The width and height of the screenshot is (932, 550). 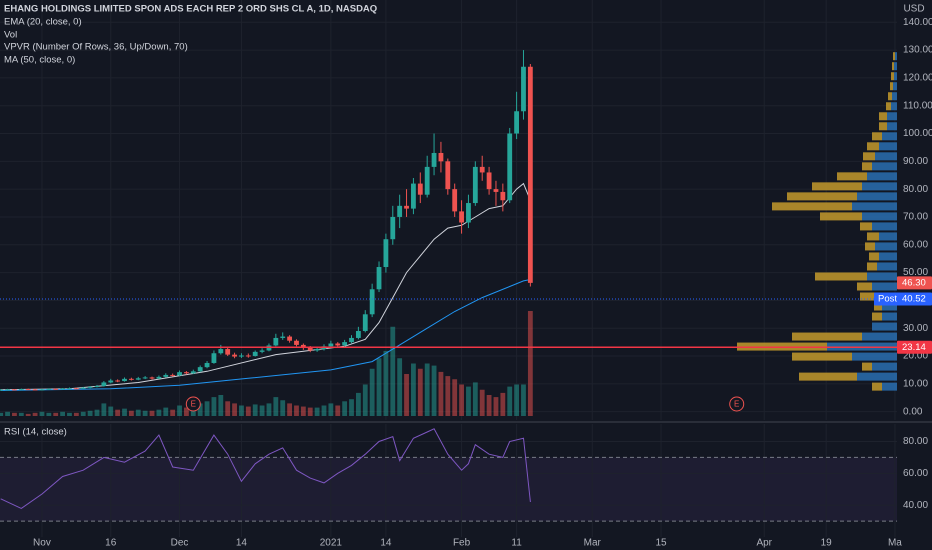 What do you see at coordinates (915, 505) in the screenshot?
I see `y-tick-label: 40.00` at bounding box center [915, 505].